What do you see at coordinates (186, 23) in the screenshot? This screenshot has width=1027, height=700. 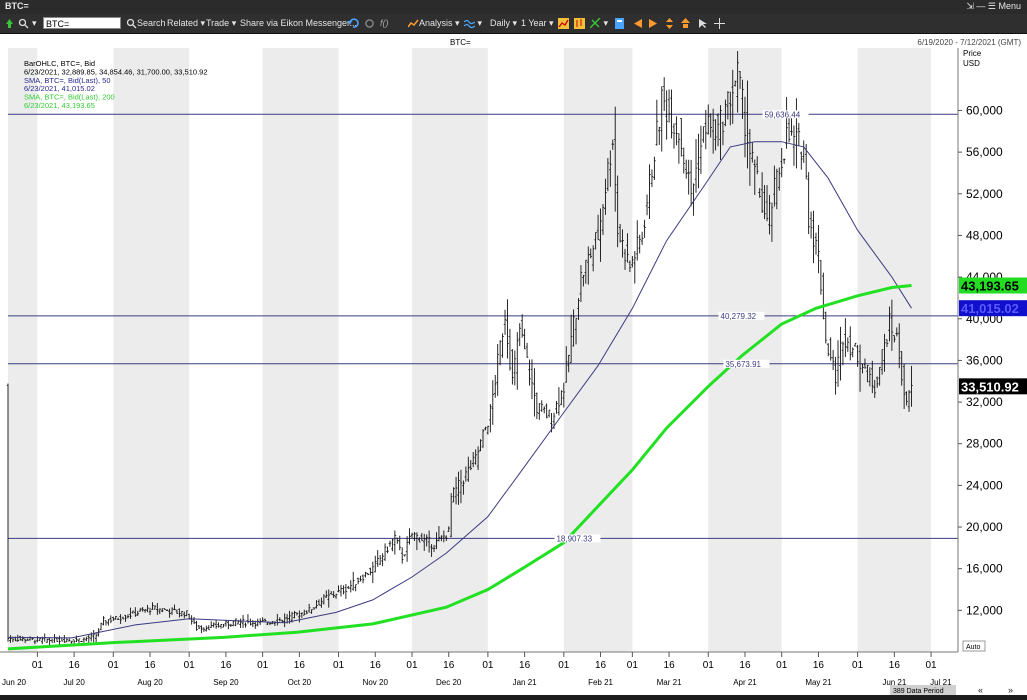 I see `related-menu: Related ▾` at bounding box center [186, 23].